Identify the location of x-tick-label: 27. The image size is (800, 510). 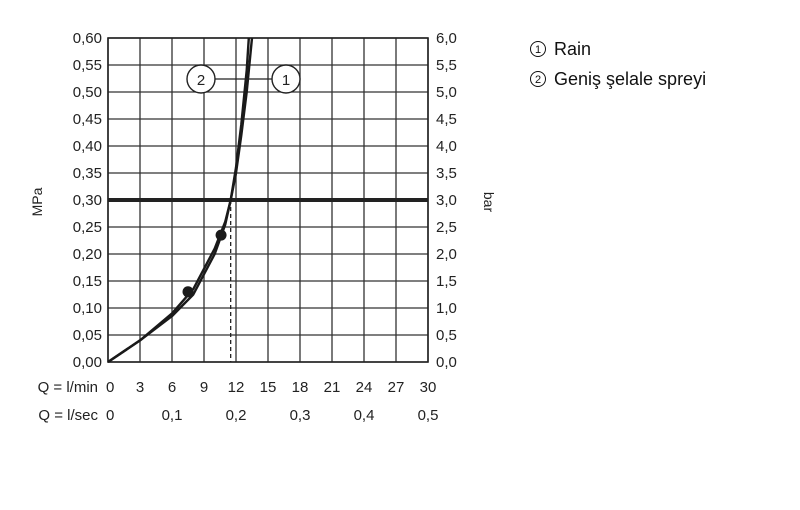
(396, 387).